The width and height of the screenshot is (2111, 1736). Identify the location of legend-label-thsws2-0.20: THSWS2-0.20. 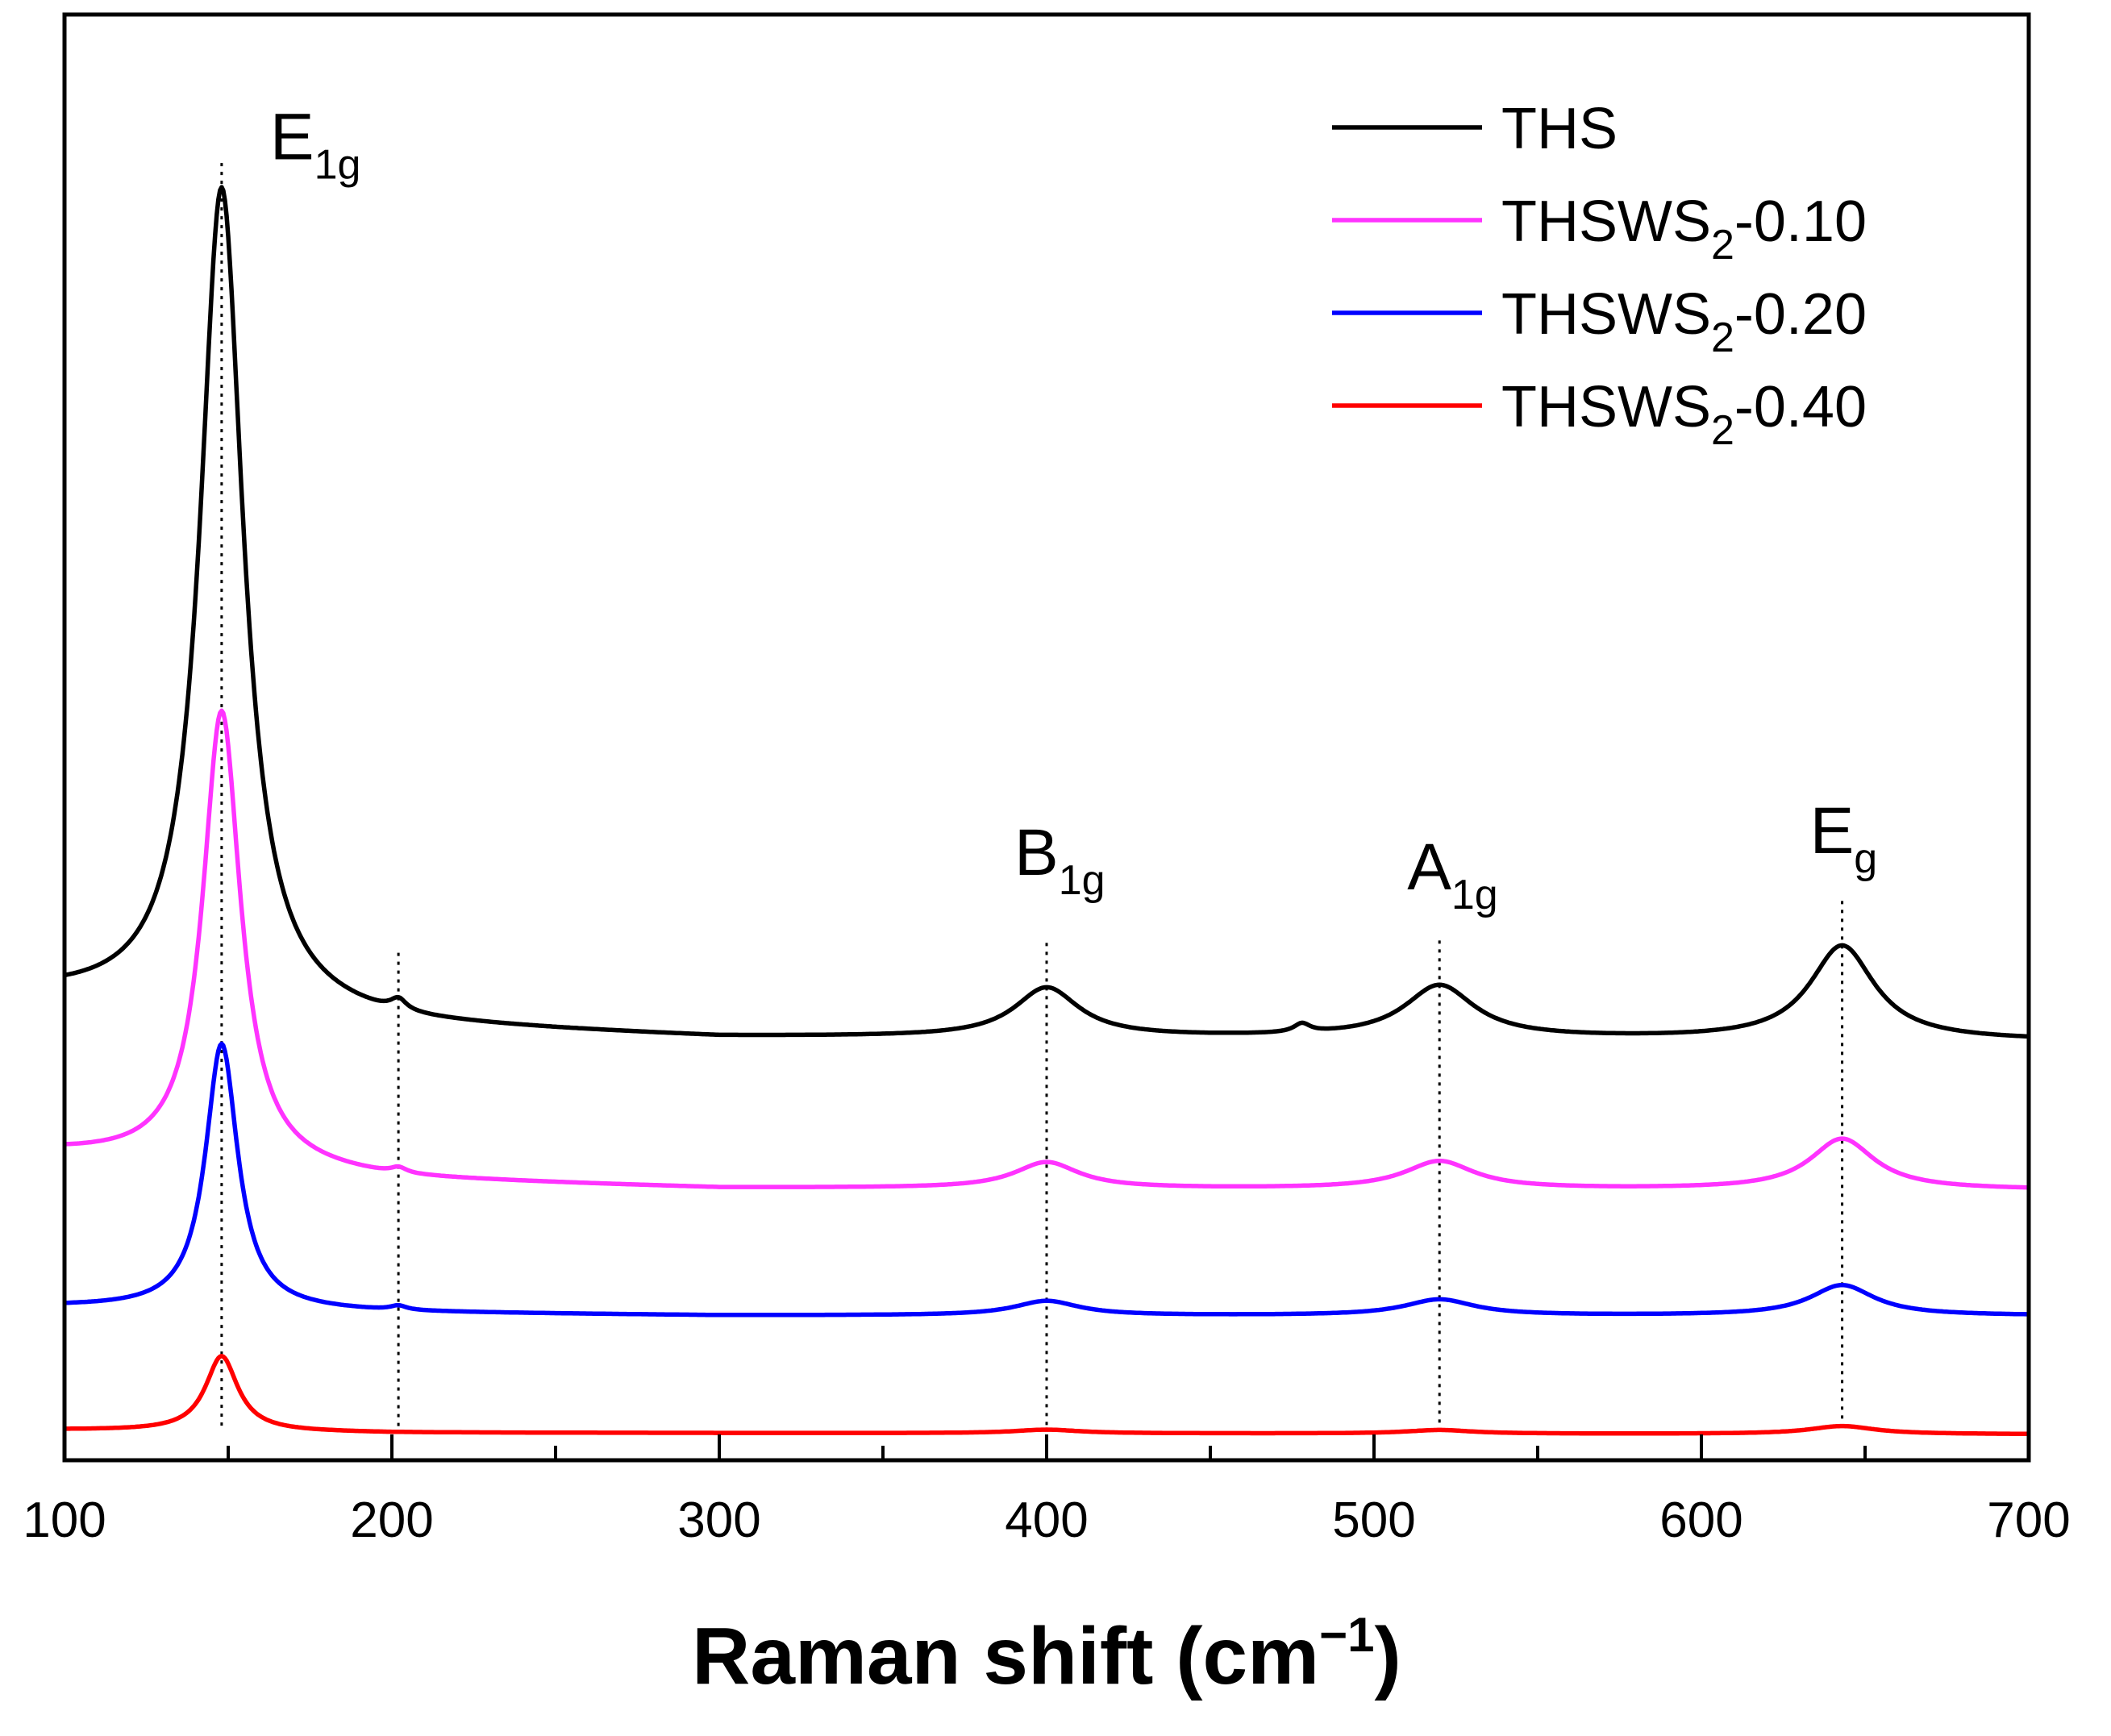
(1684, 321).